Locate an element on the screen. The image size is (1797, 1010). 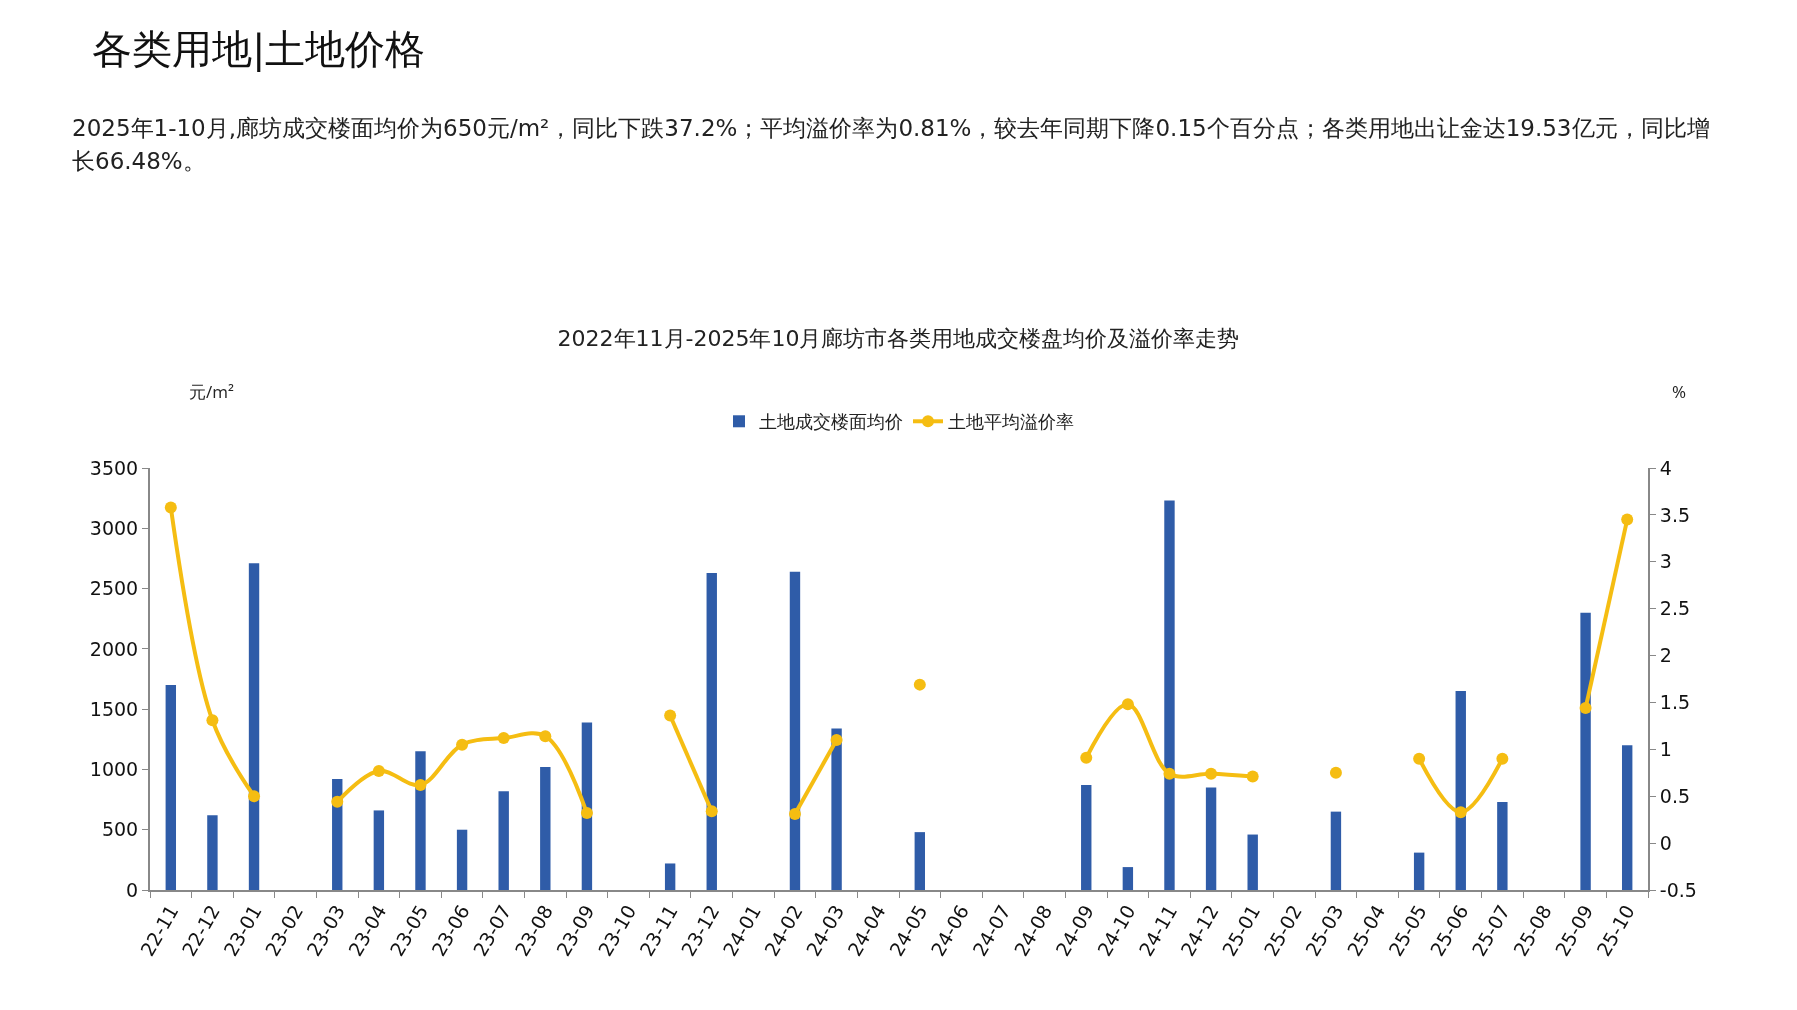
y2-tick-label: 4 is located at coordinates (1665, 467).